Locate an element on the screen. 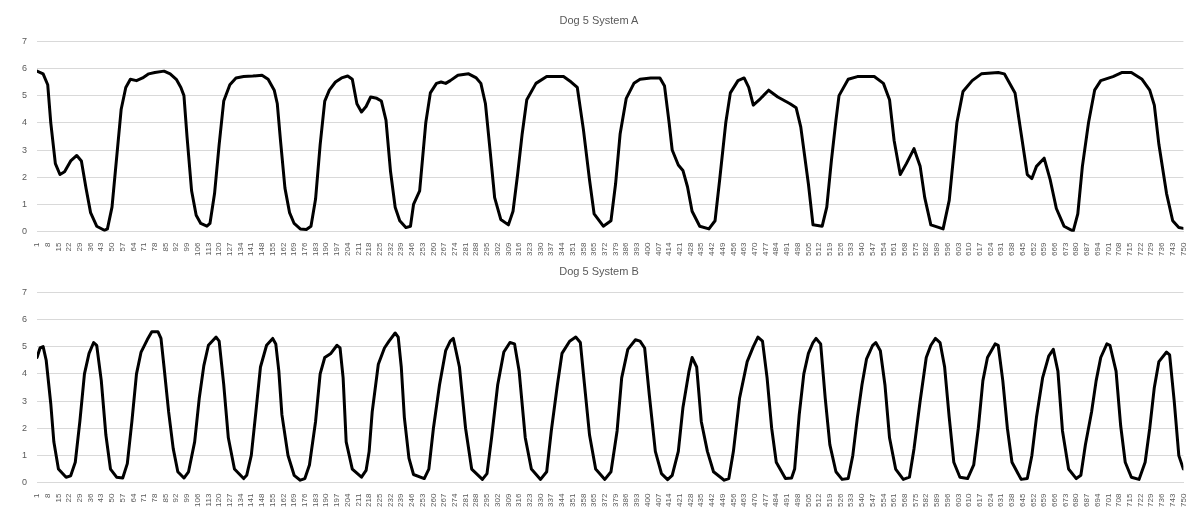 The width and height of the screenshot is (1204, 519). x-tick-label: 505 is located at coordinates (808, 500).